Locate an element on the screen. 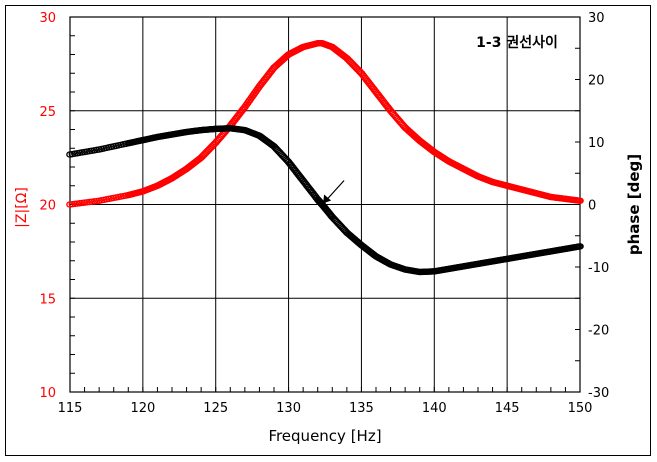 This screenshot has width=657, height=462. y-right-tick-label: -10 is located at coordinates (598, 268).